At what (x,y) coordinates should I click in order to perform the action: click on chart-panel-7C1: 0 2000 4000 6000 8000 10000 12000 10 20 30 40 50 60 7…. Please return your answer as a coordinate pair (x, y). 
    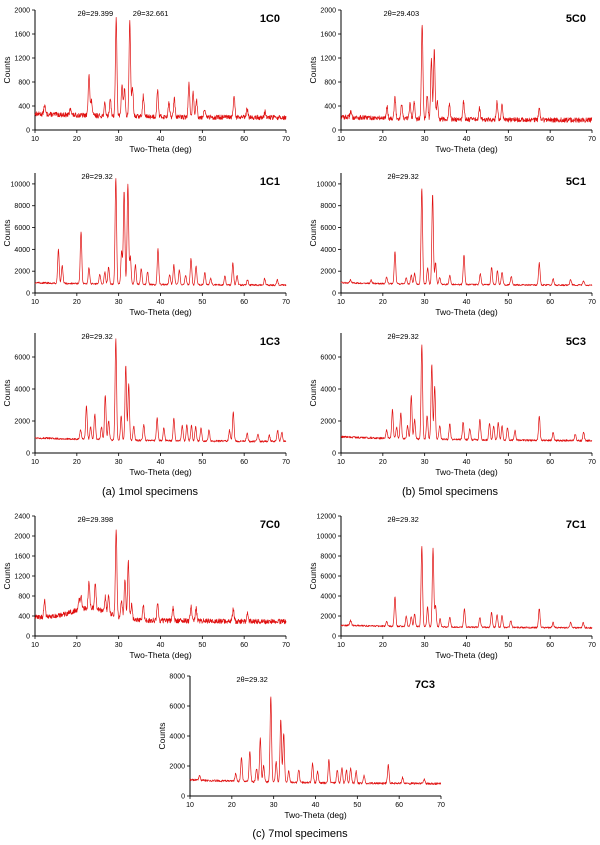
    Looking at the image, I should click on (451, 585).